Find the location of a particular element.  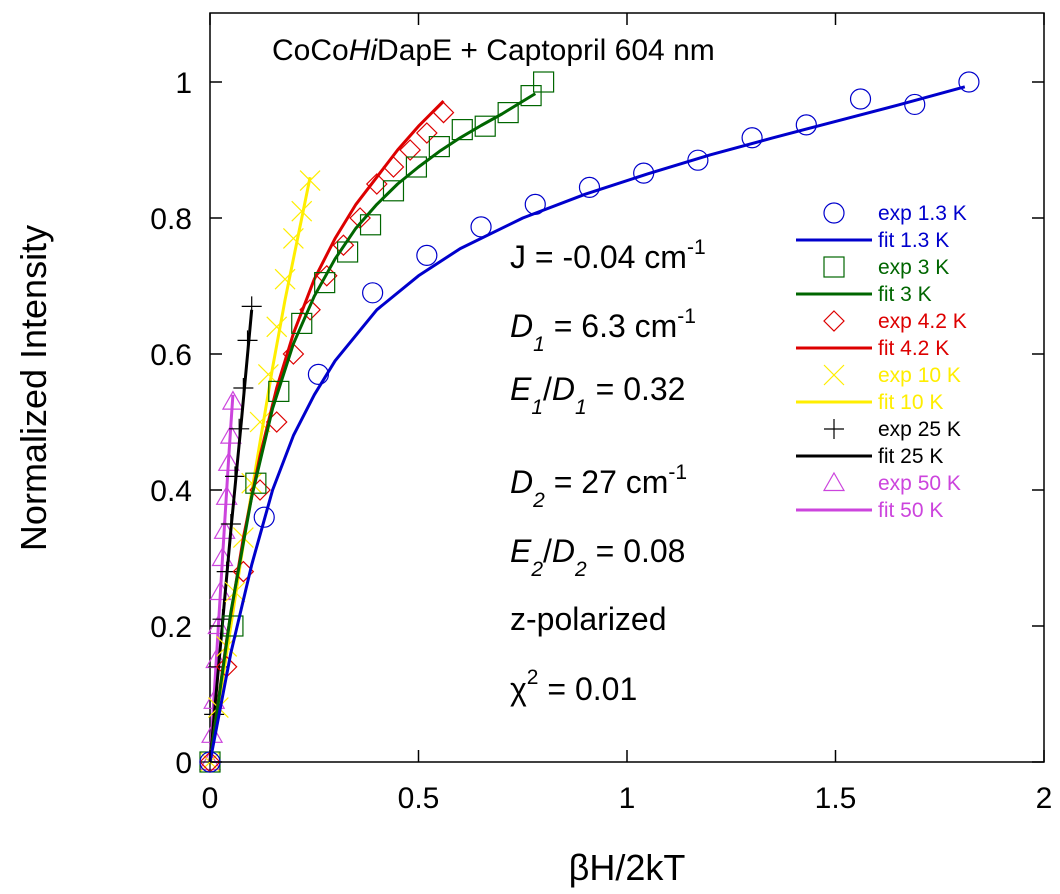

y-tick-label: 0.8 is located at coordinates (171, 219).